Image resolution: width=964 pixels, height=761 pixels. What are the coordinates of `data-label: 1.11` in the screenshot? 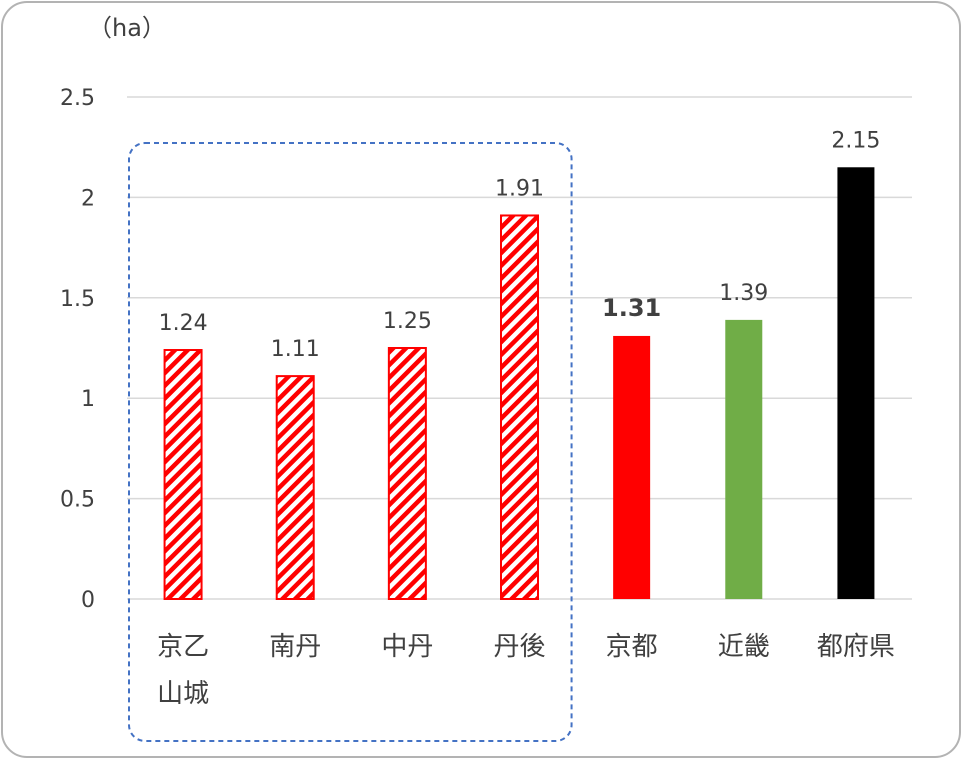 It's located at (295, 349).